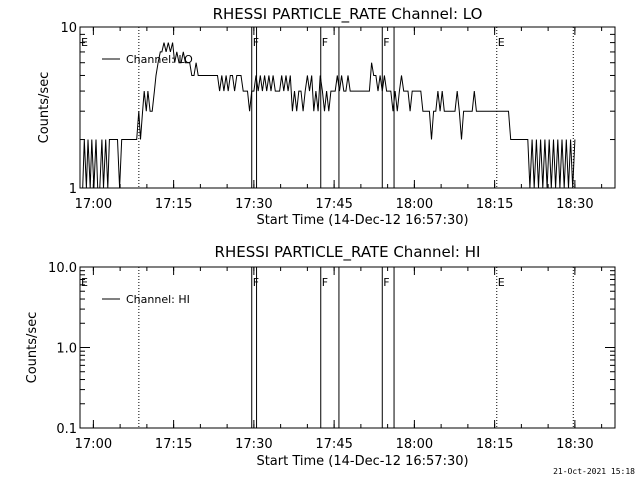  Describe the element at coordinates (66, 429) in the screenshot. I see `y-tick-label: 0.1` at that location.